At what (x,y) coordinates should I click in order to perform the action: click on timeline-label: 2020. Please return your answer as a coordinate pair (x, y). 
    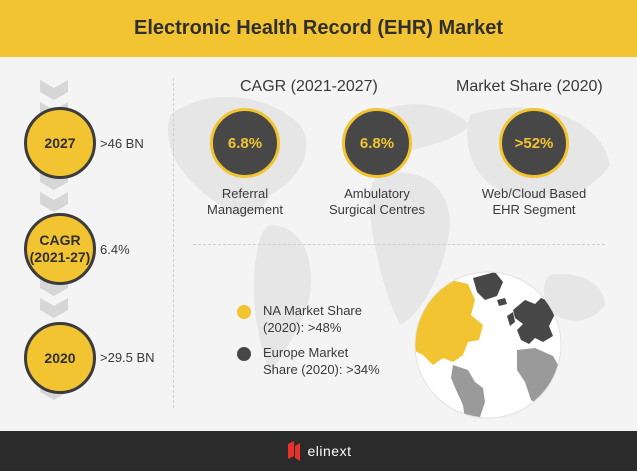
    Looking at the image, I should click on (60, 357).